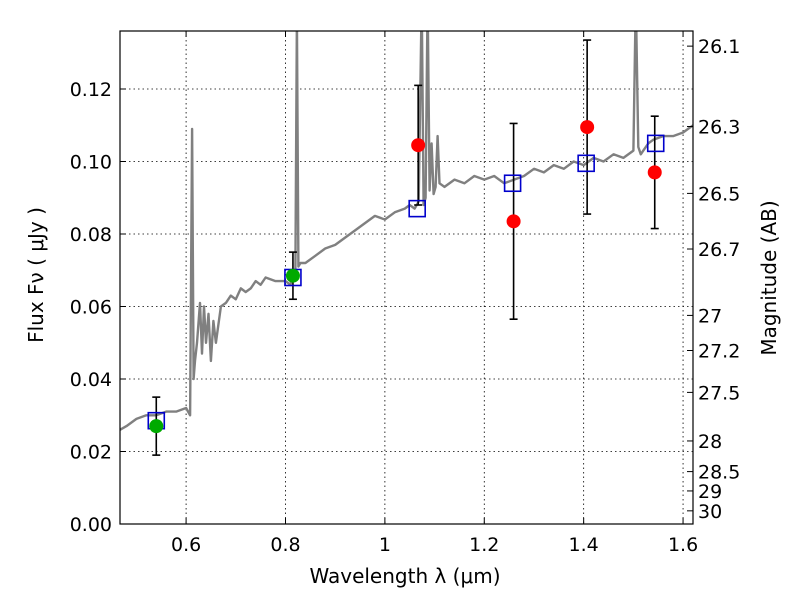 The width and height of the screenshot is (800, 600). What do you see at coordinates (404, 576) in the screenshot?
I see `x-axis-label: Wavelength λ (μm)` at bounding box center [404, 576].